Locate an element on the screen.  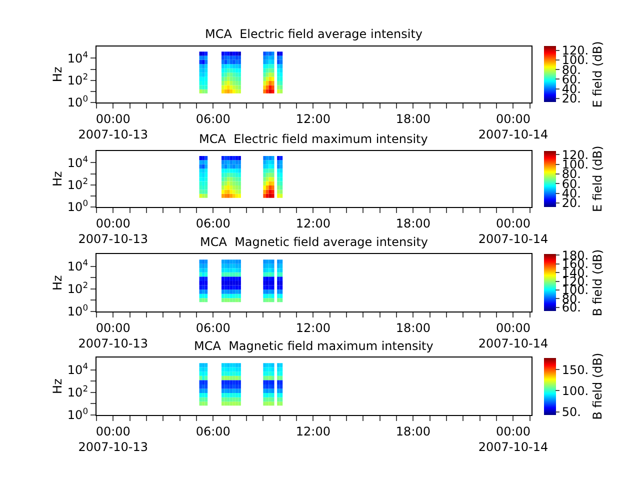
chart-title: MCA Electric field maximum intensity is located at coordinates (313, 139).